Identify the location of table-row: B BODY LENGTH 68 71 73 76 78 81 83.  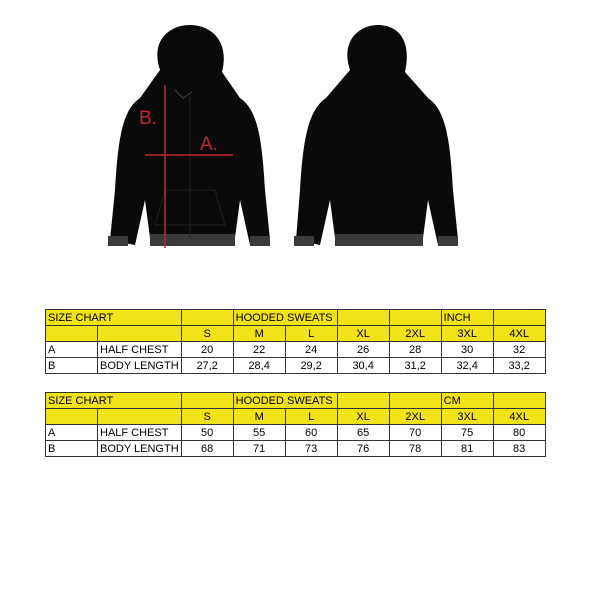
(295, 448).